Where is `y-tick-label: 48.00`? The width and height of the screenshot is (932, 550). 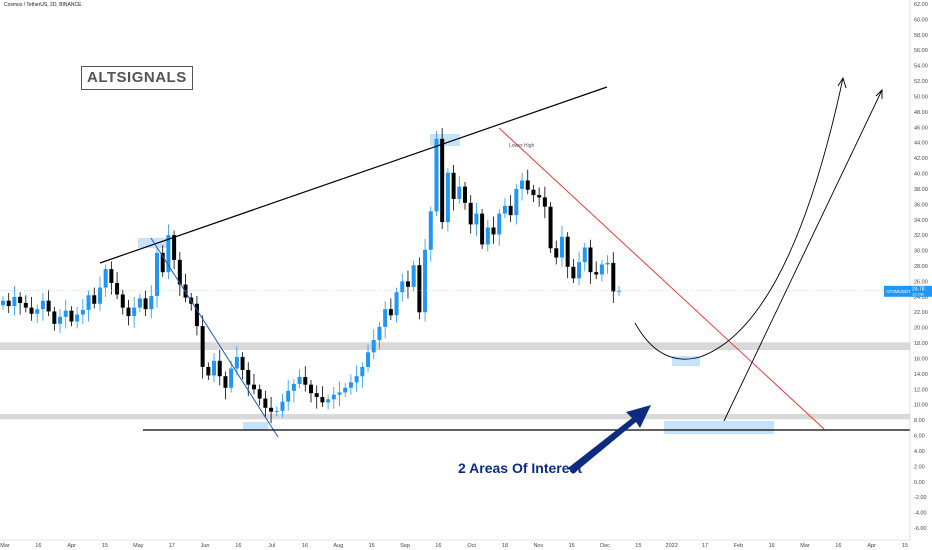
y-tick-label: 48.00 is located at coordinates (921, 113).